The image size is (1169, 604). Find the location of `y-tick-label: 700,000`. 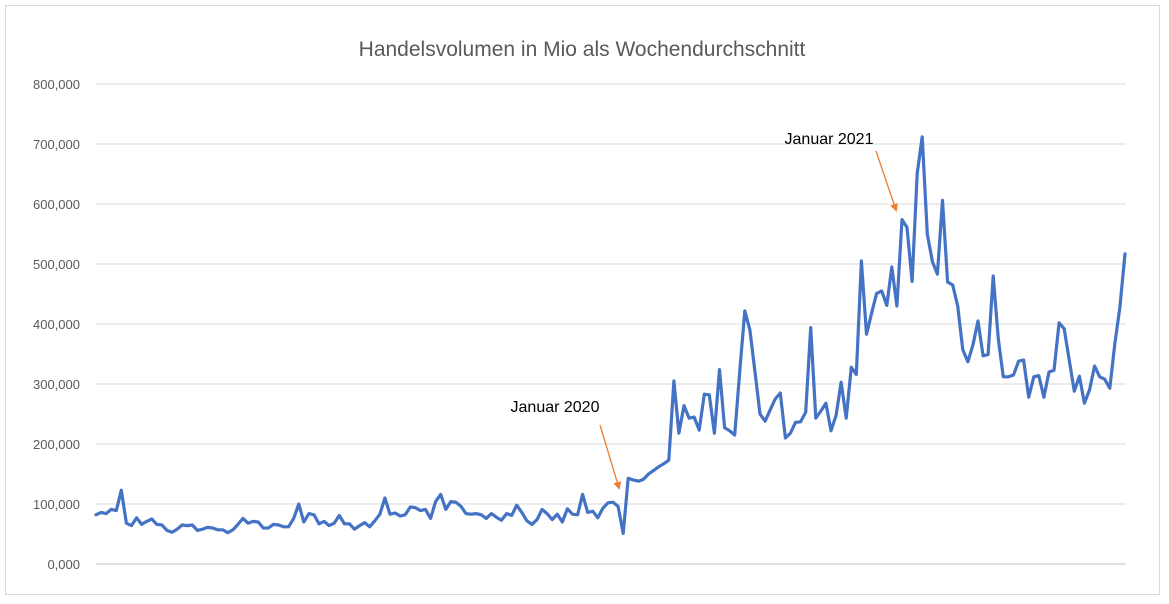

y-tick-label: 700,000 is located at coordinates (56, 144).